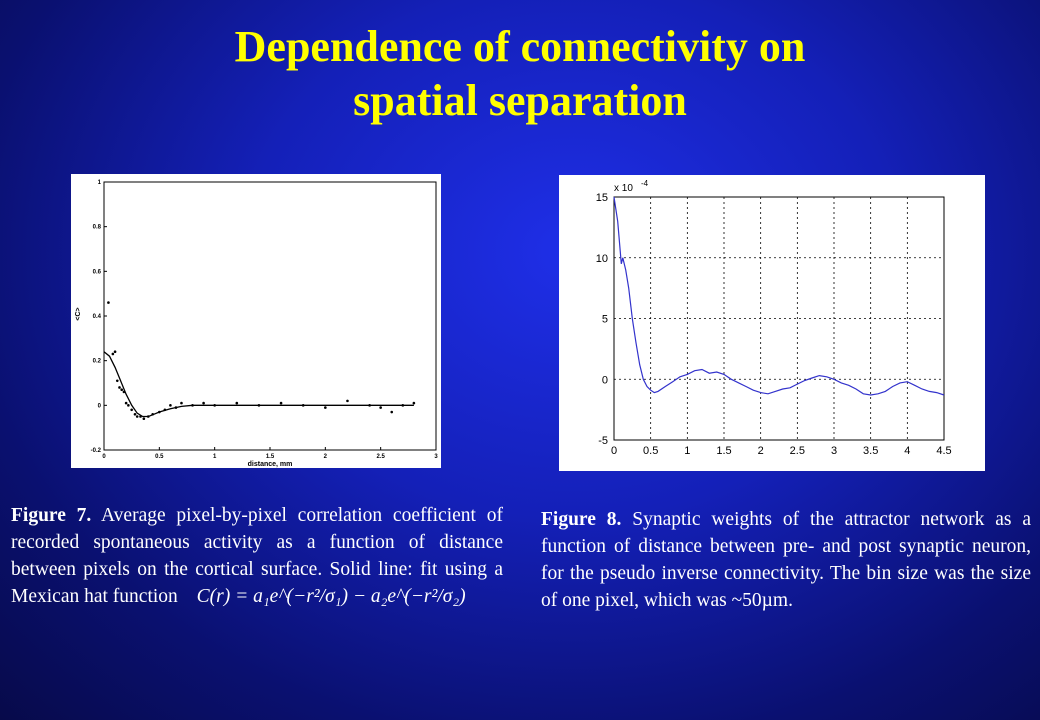  What do you see at coordinates (104, 457) in the screenshot?
I see `fig7-xtick-label: 0` at bounding box center [104, 457].